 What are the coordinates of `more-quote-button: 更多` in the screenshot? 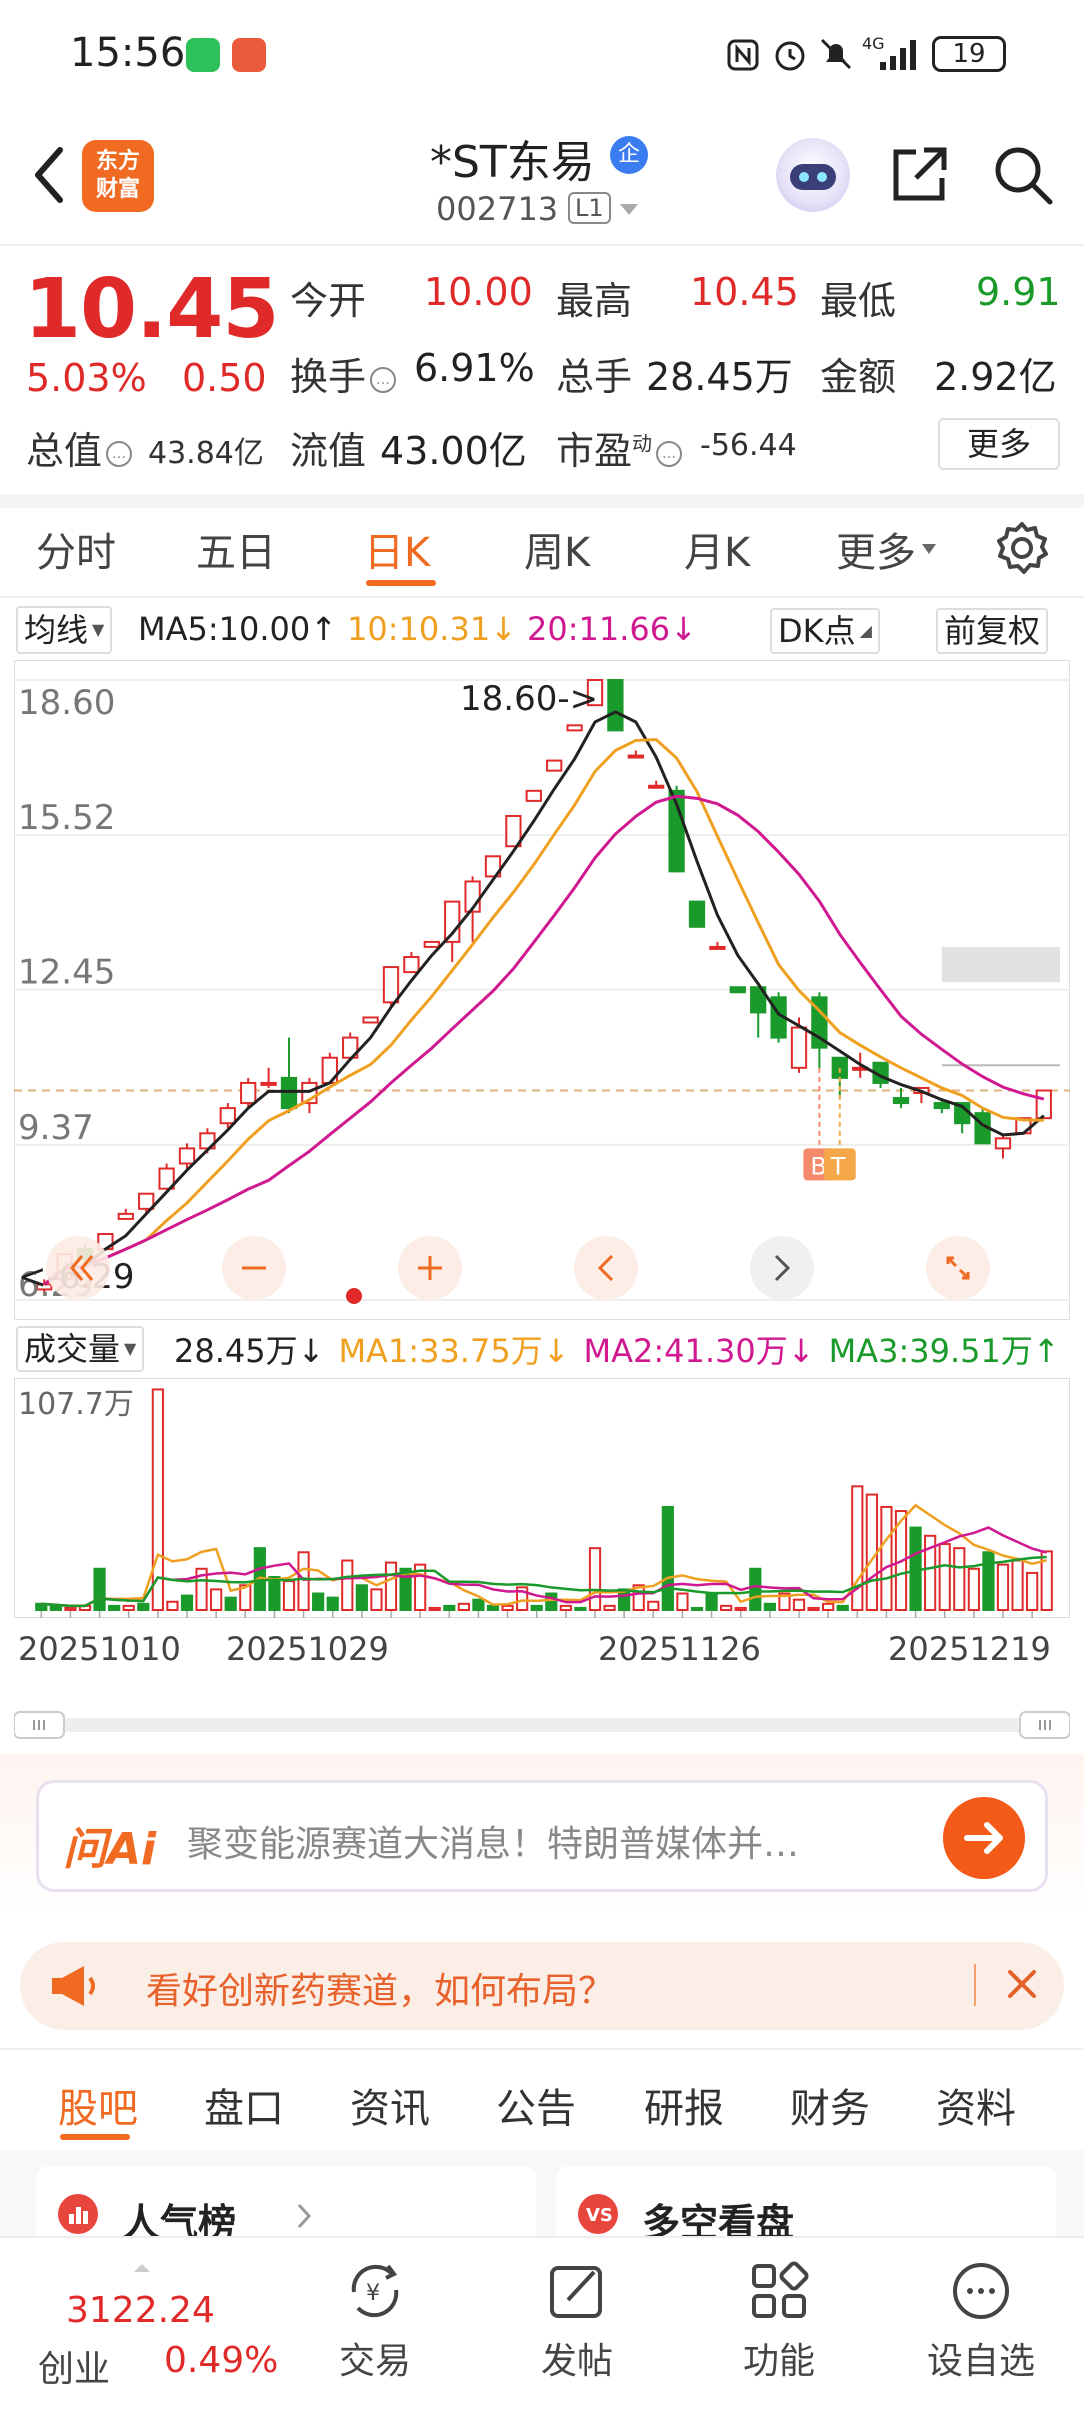 It's located at (999, 444).